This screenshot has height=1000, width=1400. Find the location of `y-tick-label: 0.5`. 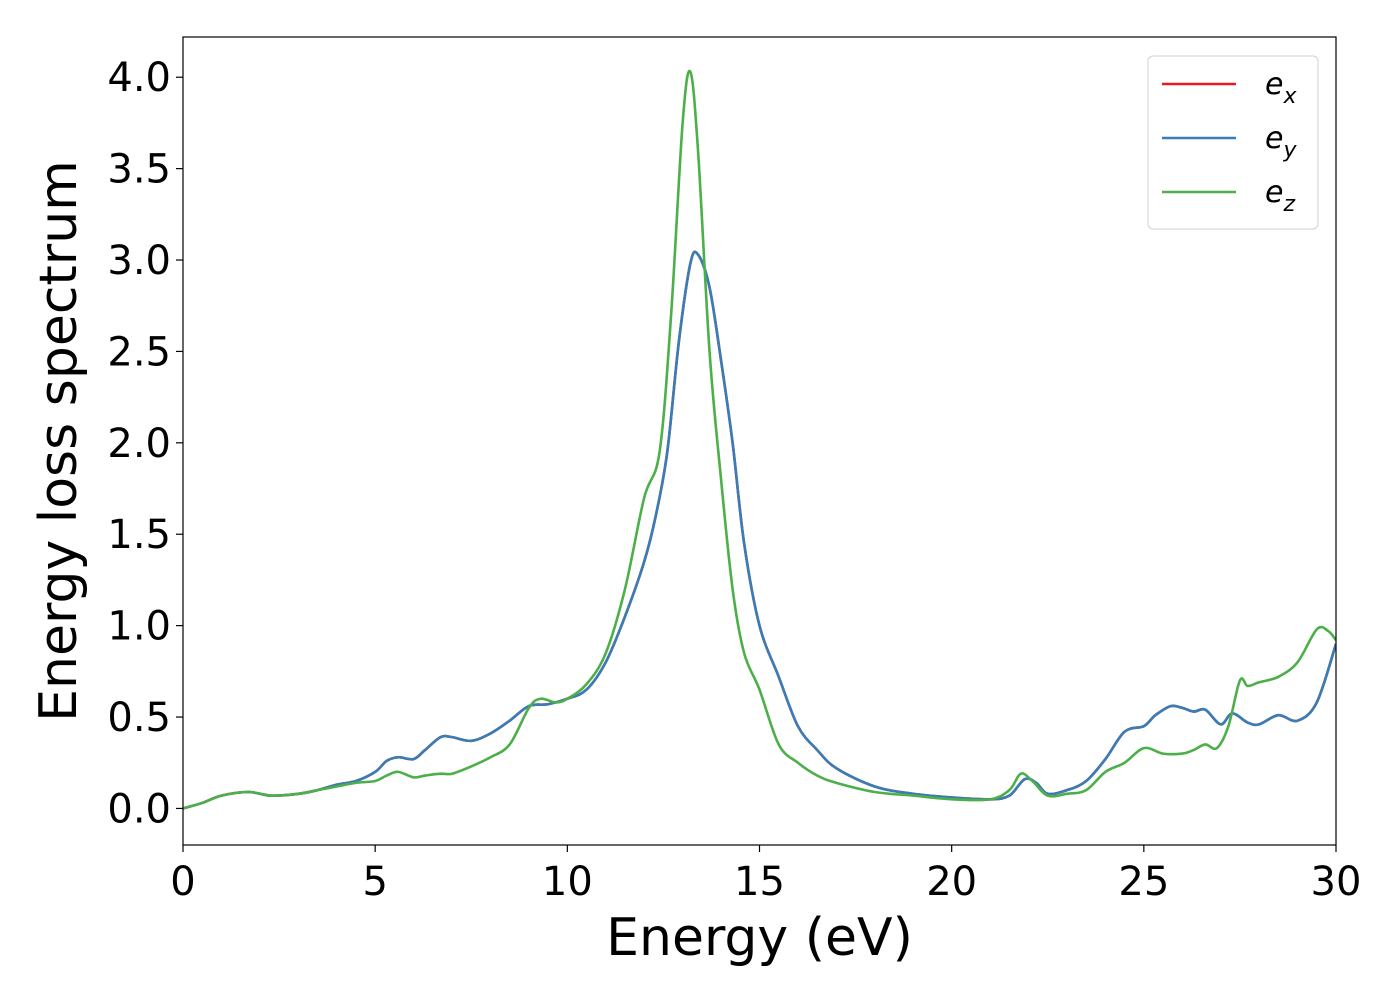

y-tick-label: 0.5 is located at coordinates (139, 718).